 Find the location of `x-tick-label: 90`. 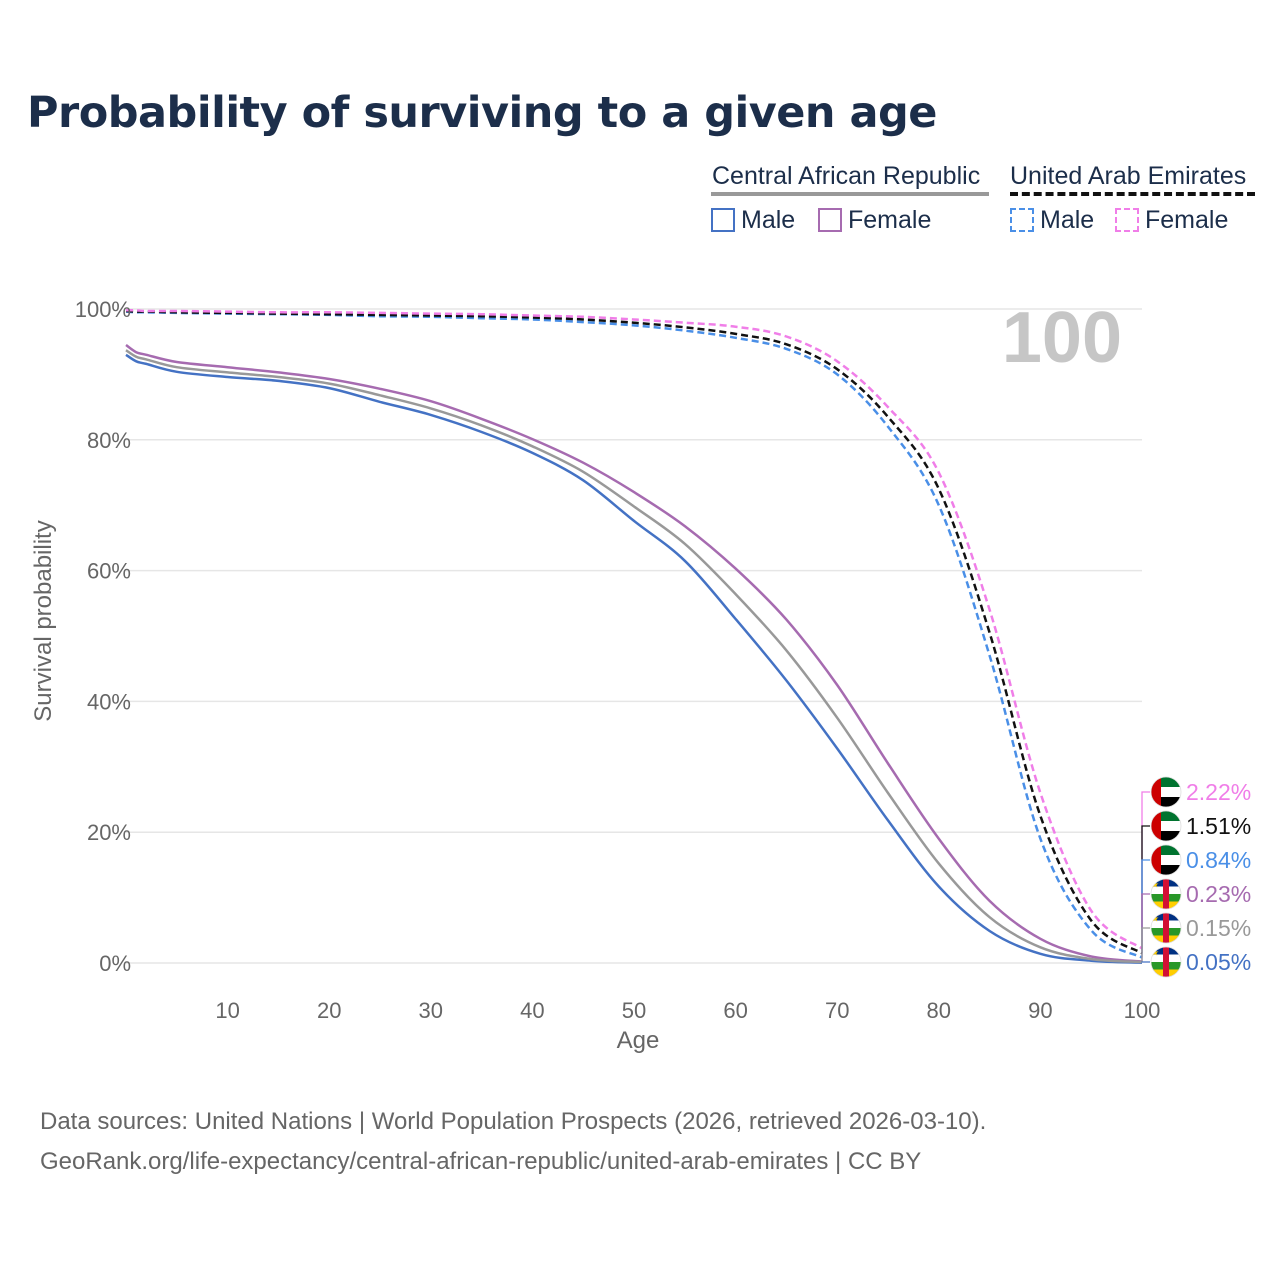

x-tick-label: 90 is located at coordinates (1040, 1010).